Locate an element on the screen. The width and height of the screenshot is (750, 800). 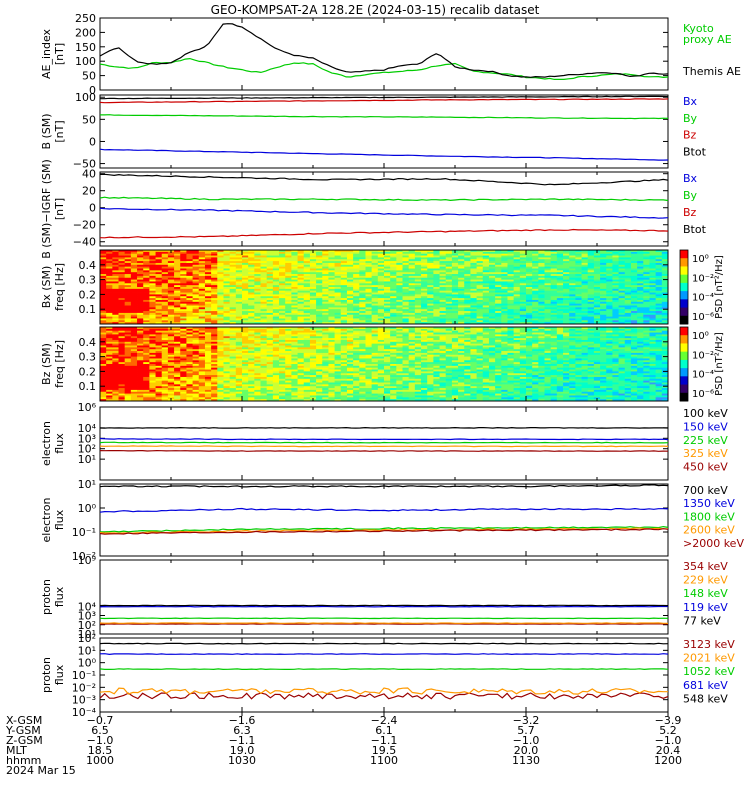
y-tick-label: 100 is located at coordinates (85, 97).